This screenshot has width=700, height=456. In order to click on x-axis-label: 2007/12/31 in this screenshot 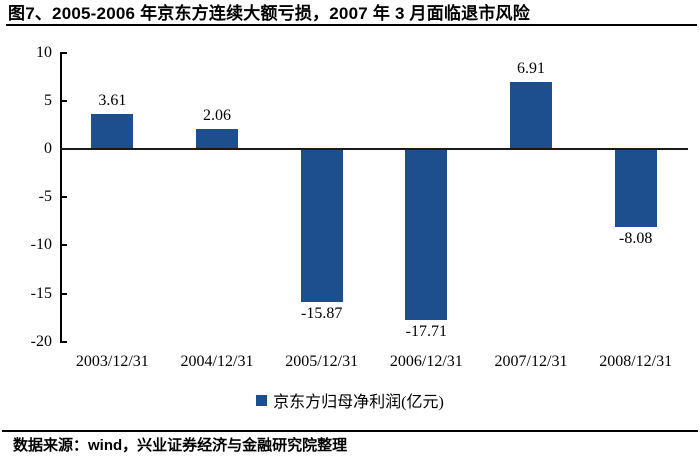, I will do `click(531, 361)`.